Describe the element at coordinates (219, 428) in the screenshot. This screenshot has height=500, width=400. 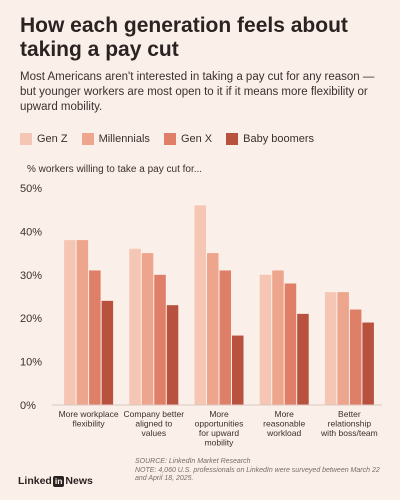
I see `x-tick-label: More opportunities for upward mobility` at that location.